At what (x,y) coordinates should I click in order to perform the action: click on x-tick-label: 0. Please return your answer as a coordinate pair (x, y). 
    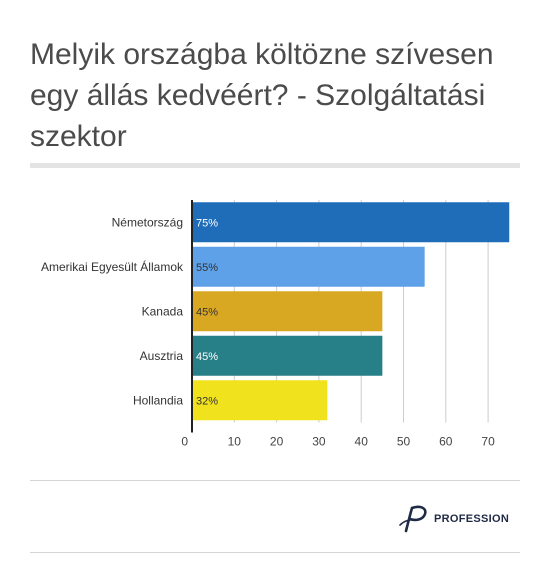
    Looking at the image, I should click on (184, 442).